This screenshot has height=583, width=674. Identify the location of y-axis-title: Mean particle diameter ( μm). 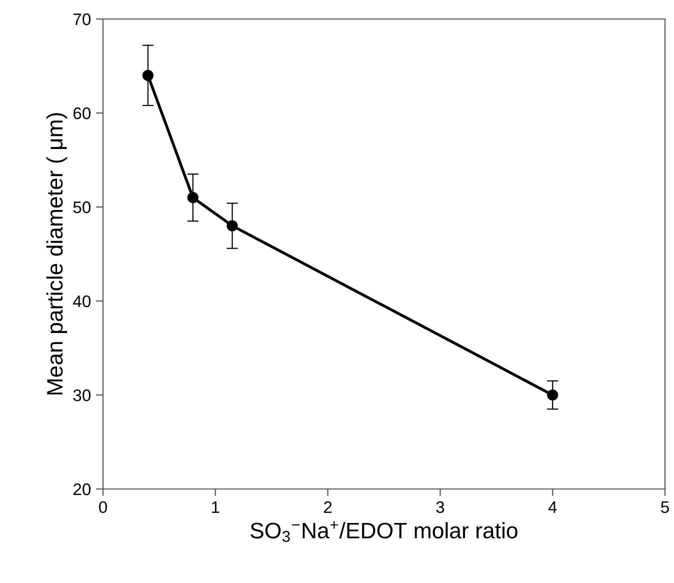
(57, 253).